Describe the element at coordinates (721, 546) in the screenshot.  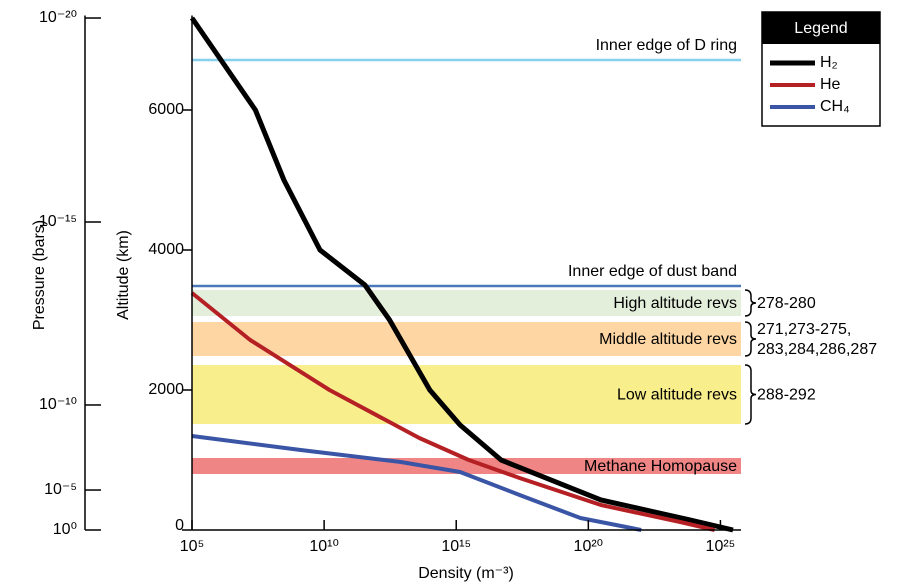
I see `x-tick-label: 10²⁵` at that location.